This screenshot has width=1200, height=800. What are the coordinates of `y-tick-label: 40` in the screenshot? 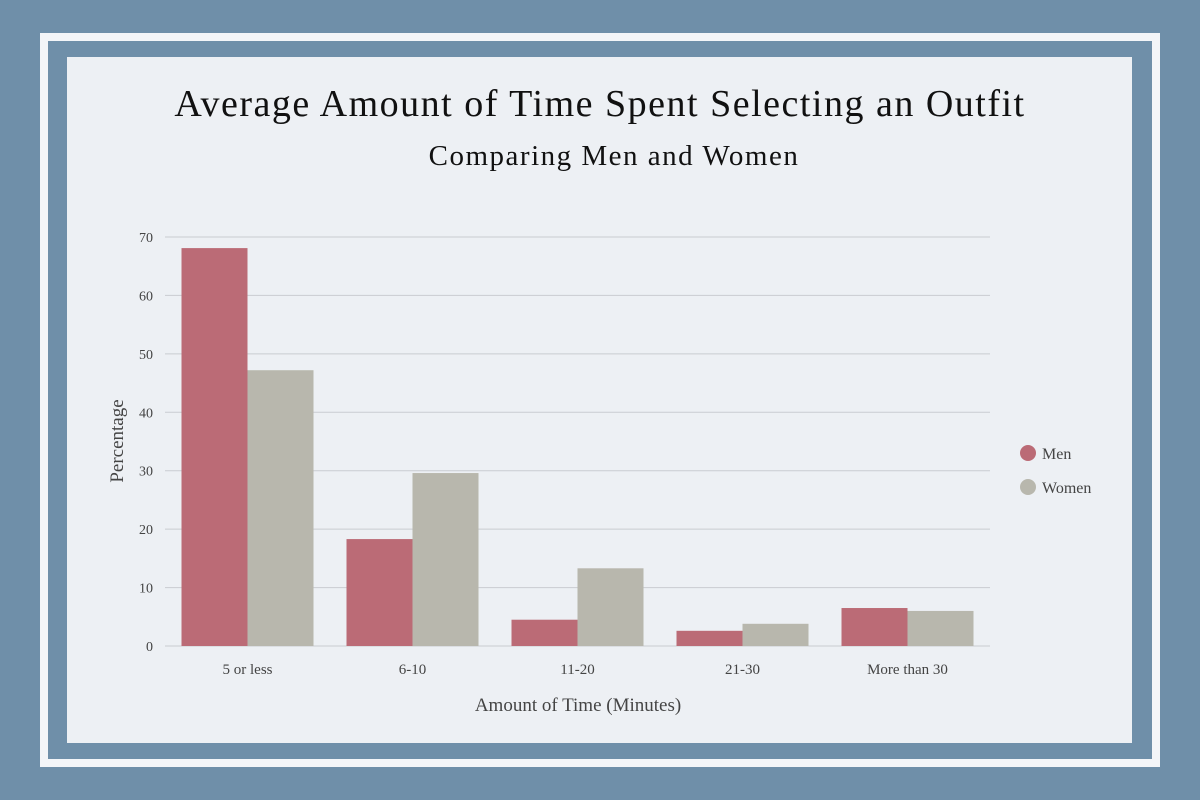 It's located at (146, 413).